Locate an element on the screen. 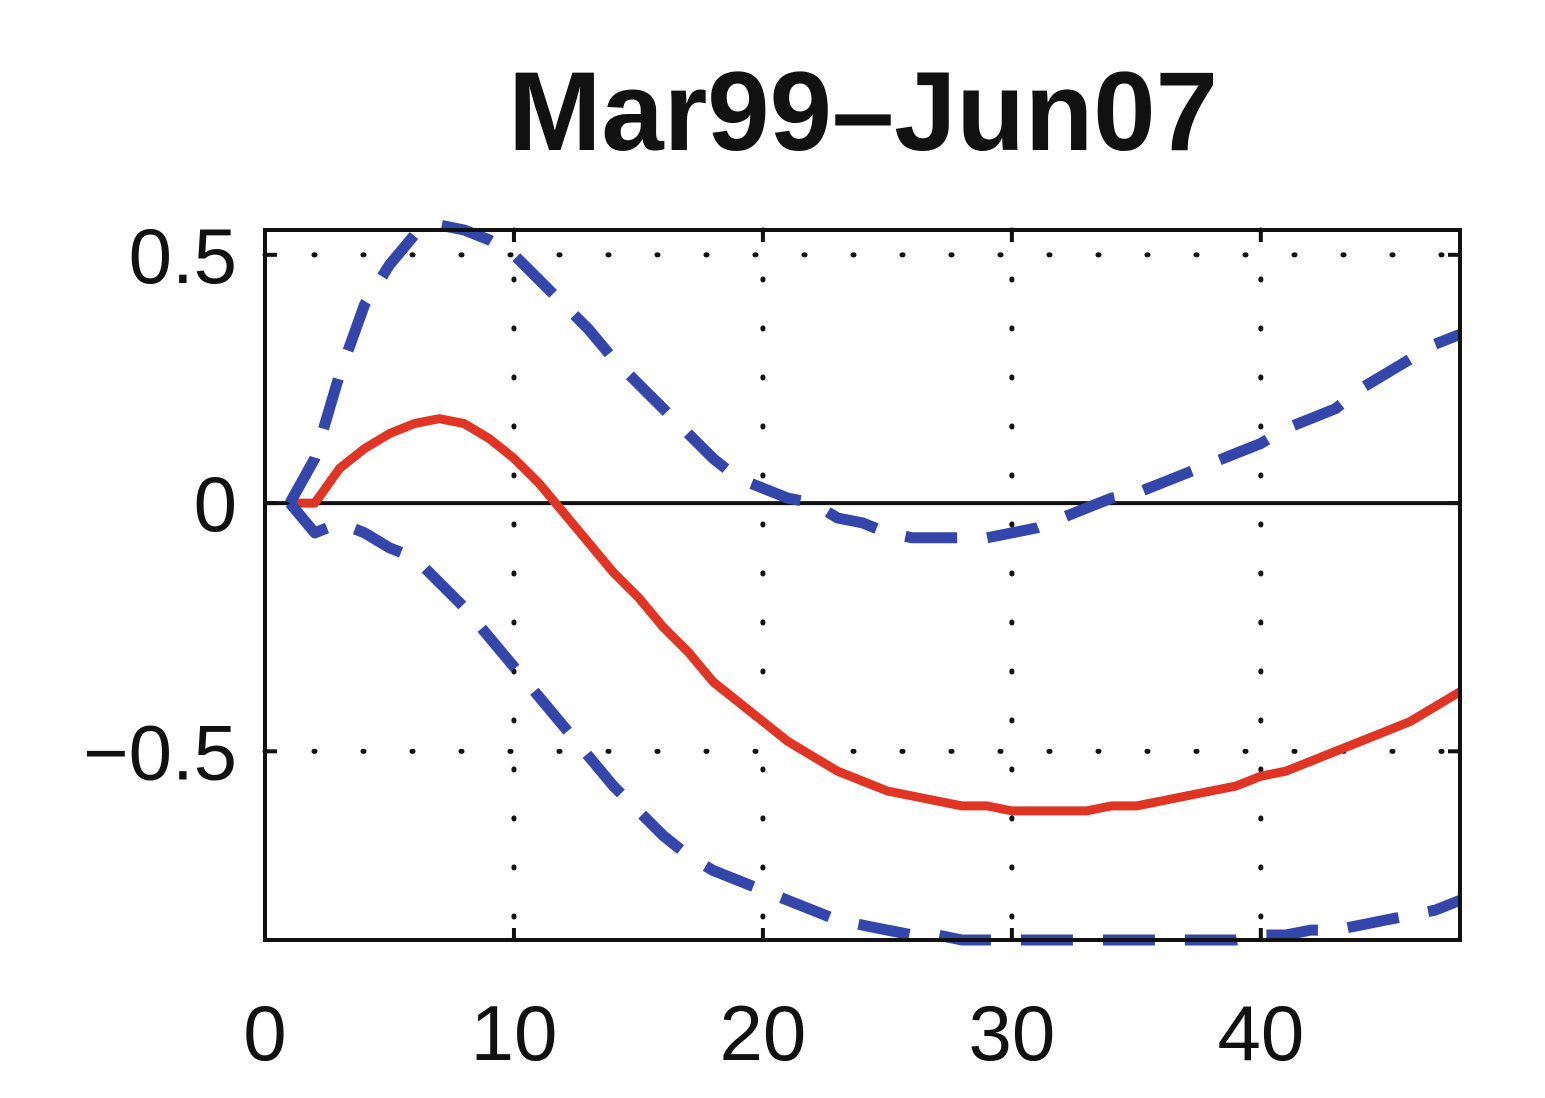 This screenshot has height=1098, width=1545. y-tick-label: 0.5 is located at coordinates (183, 256).